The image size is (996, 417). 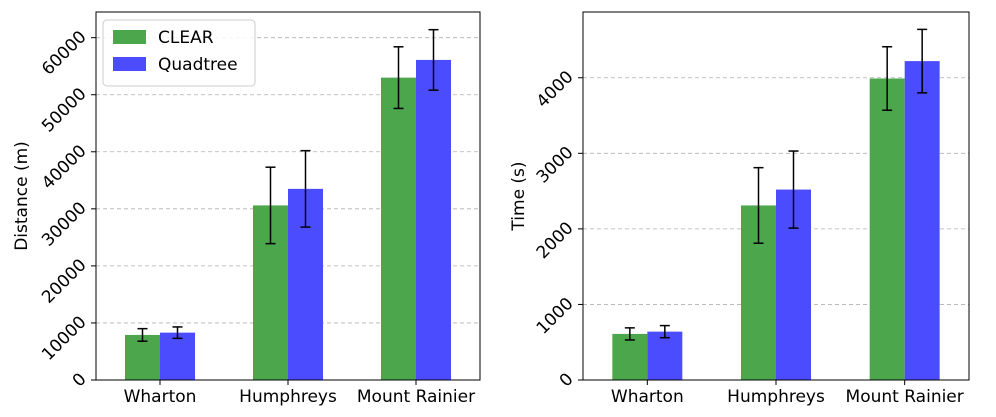 I want to click on y-tick-label: 50000, so click(x=64, y=110).